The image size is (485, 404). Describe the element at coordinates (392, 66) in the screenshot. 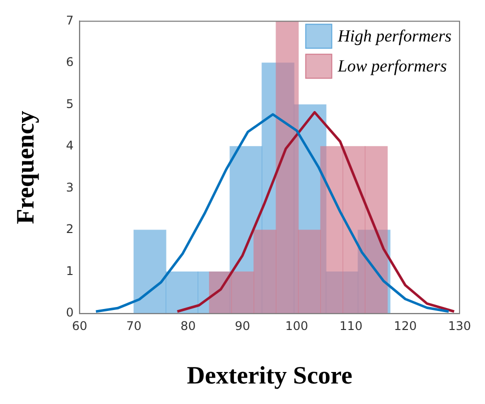

I see `legend-label: Low performers` at that location.